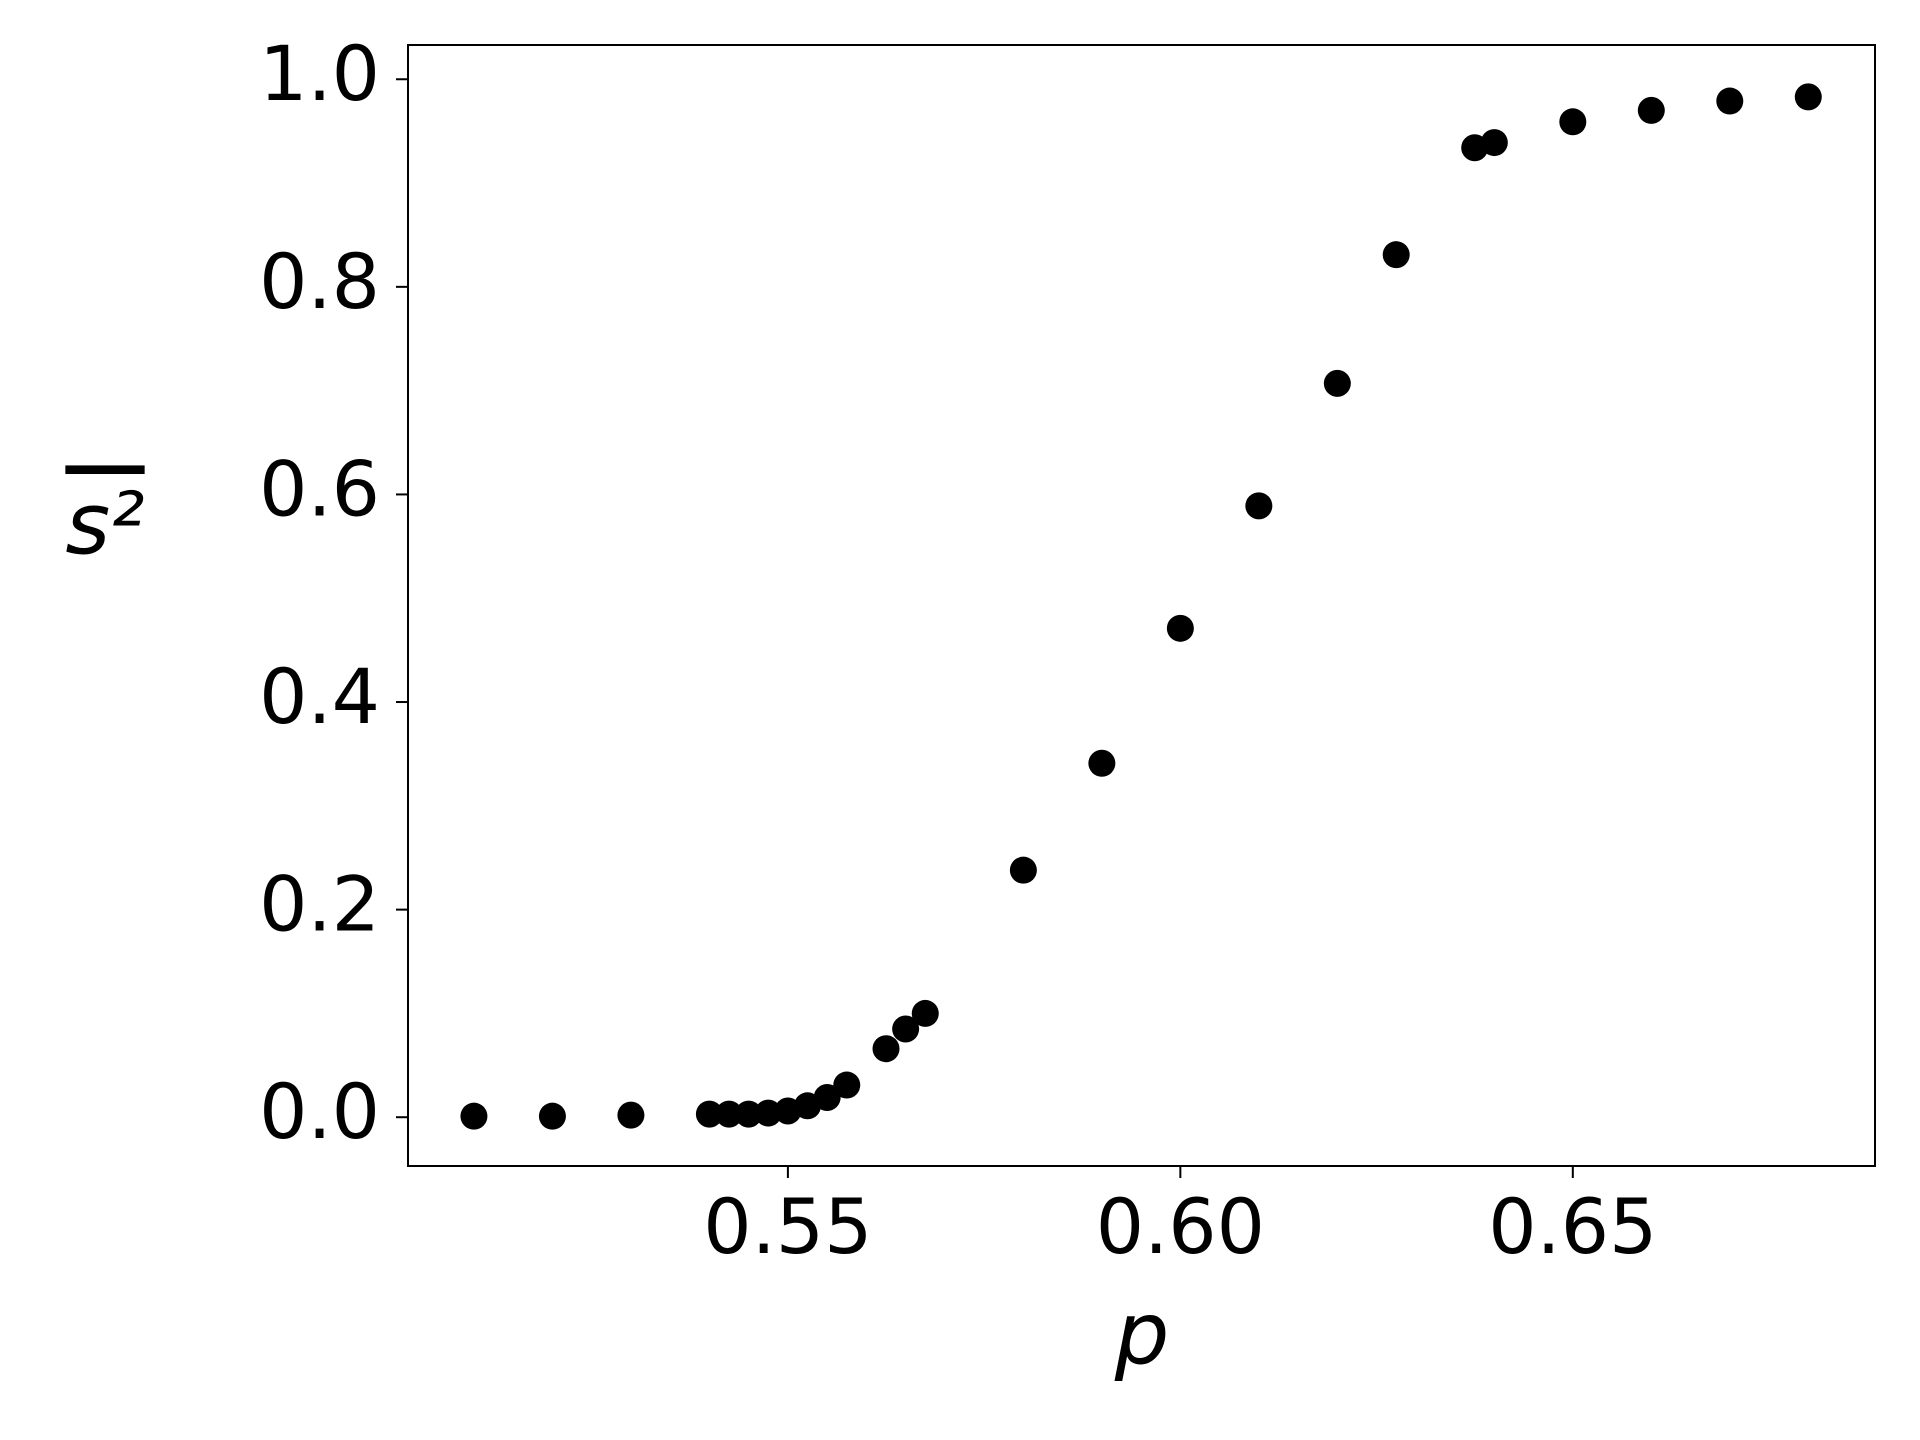 The height and width of the screenshot is (1440, 1920). What do you see at coordinates (319, 73) in the screenshot?
I see `y-tick-label: 1.0` at bounding box center [319, 73].